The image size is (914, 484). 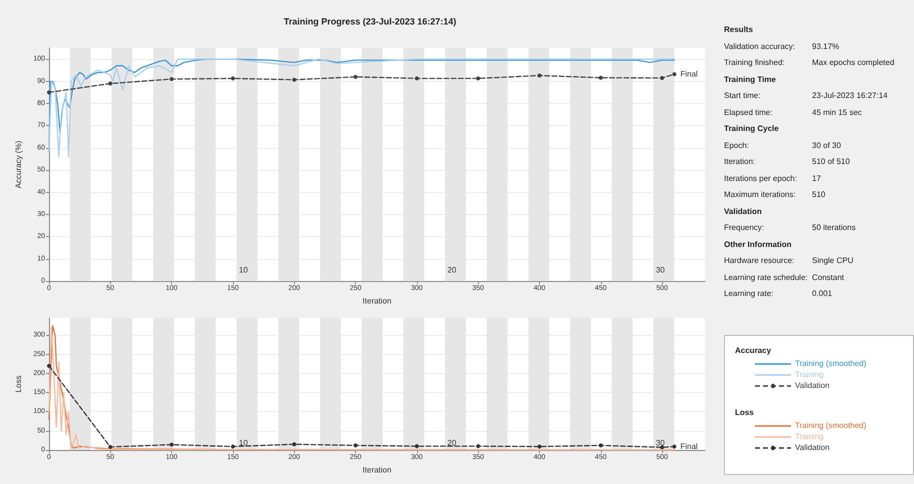 I want to click on text: Epoch:, so click(x=736, y=145).